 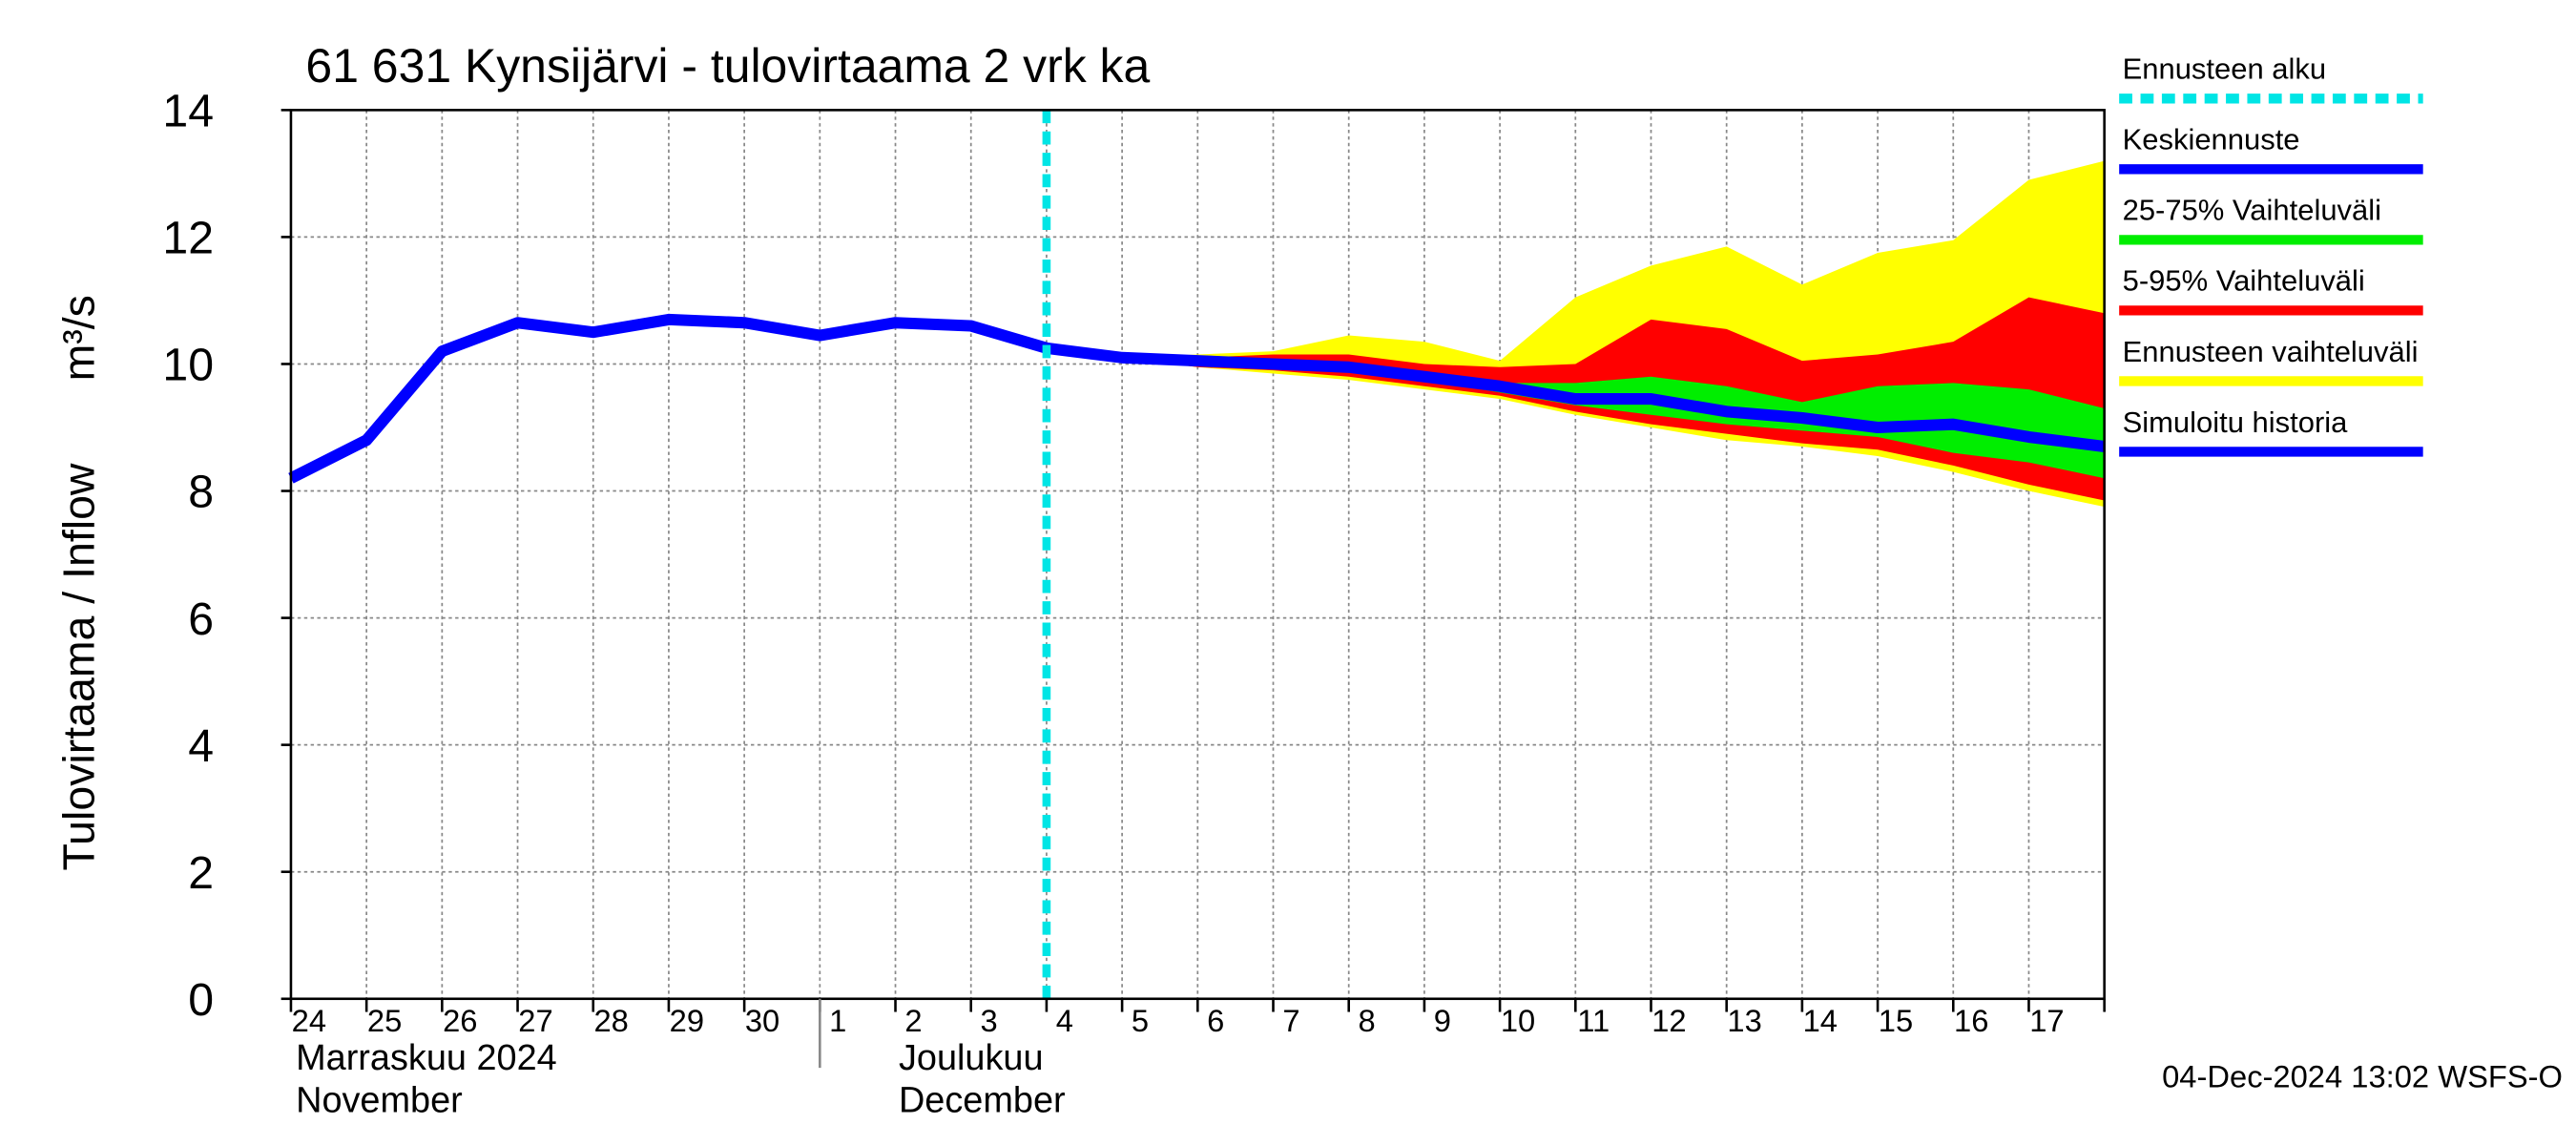 What do you see at coordinates (78, 667) in the screenshot?
I see `y-axis-label: Tulovirtaama / Inflow` at bounding box center [78, 667].